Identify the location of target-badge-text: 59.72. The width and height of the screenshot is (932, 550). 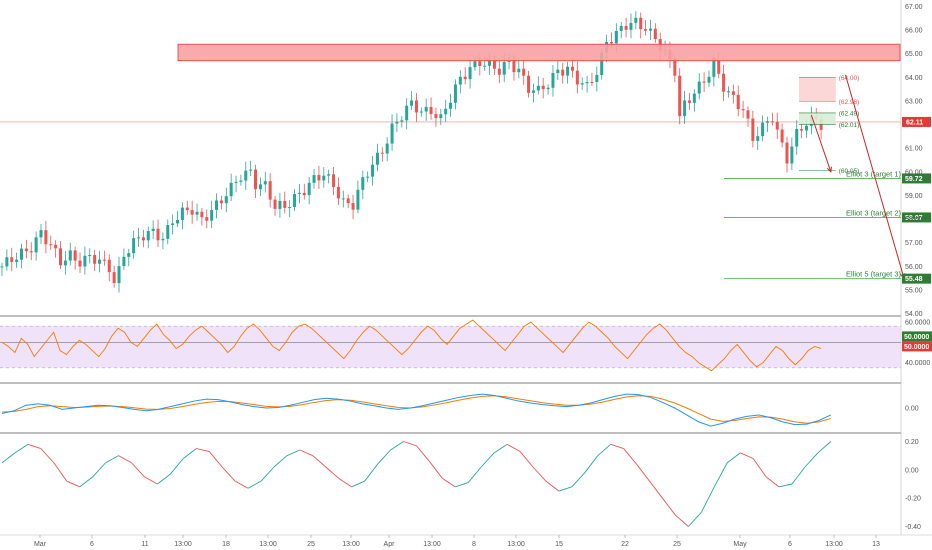
(914, 179).